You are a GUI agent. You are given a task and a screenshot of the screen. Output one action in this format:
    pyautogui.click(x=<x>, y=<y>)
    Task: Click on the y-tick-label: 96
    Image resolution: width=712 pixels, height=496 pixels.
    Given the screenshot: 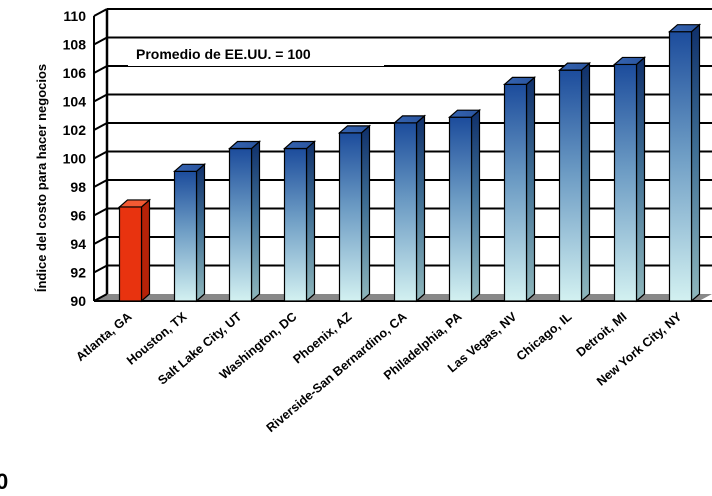 What is the action you would take?
    pyautogui.click(x=78, y=216)
    